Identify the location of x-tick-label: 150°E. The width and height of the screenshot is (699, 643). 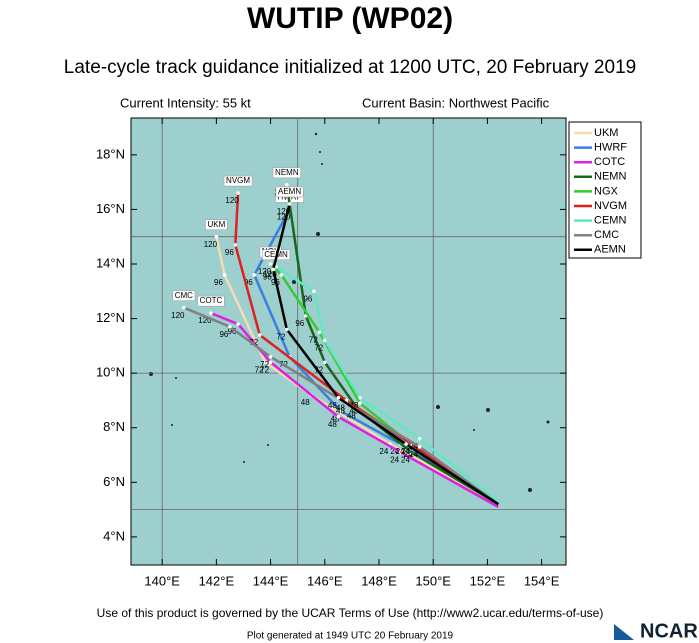
(433, 580).